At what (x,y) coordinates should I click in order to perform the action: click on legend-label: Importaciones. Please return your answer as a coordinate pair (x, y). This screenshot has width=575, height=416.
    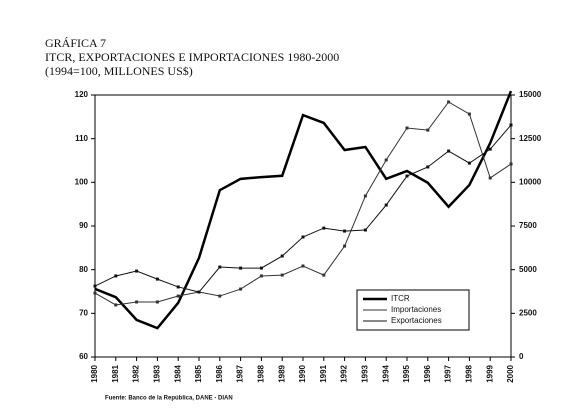
    Looking at the image, I should click on (416, 309).